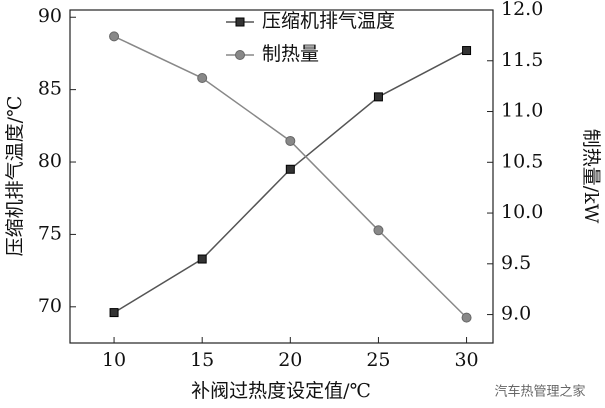 The height and width of the screenshot is (408, 605). What do you see at coordinates (516, 263) in the screenshot?
I see `y2-tick-label: 9.5` at bounding box center [516, 263].